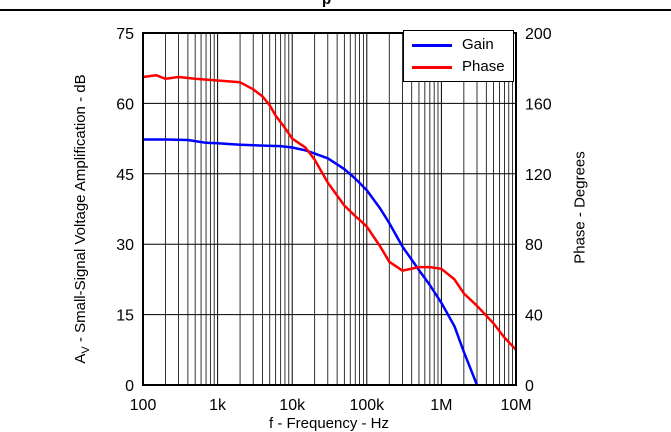 The image size is (671, 432). What do you see at coordinates (538, 34) in the screenshot?
I see `y-right-tick-label: 200` at bounding box center [538, 34].